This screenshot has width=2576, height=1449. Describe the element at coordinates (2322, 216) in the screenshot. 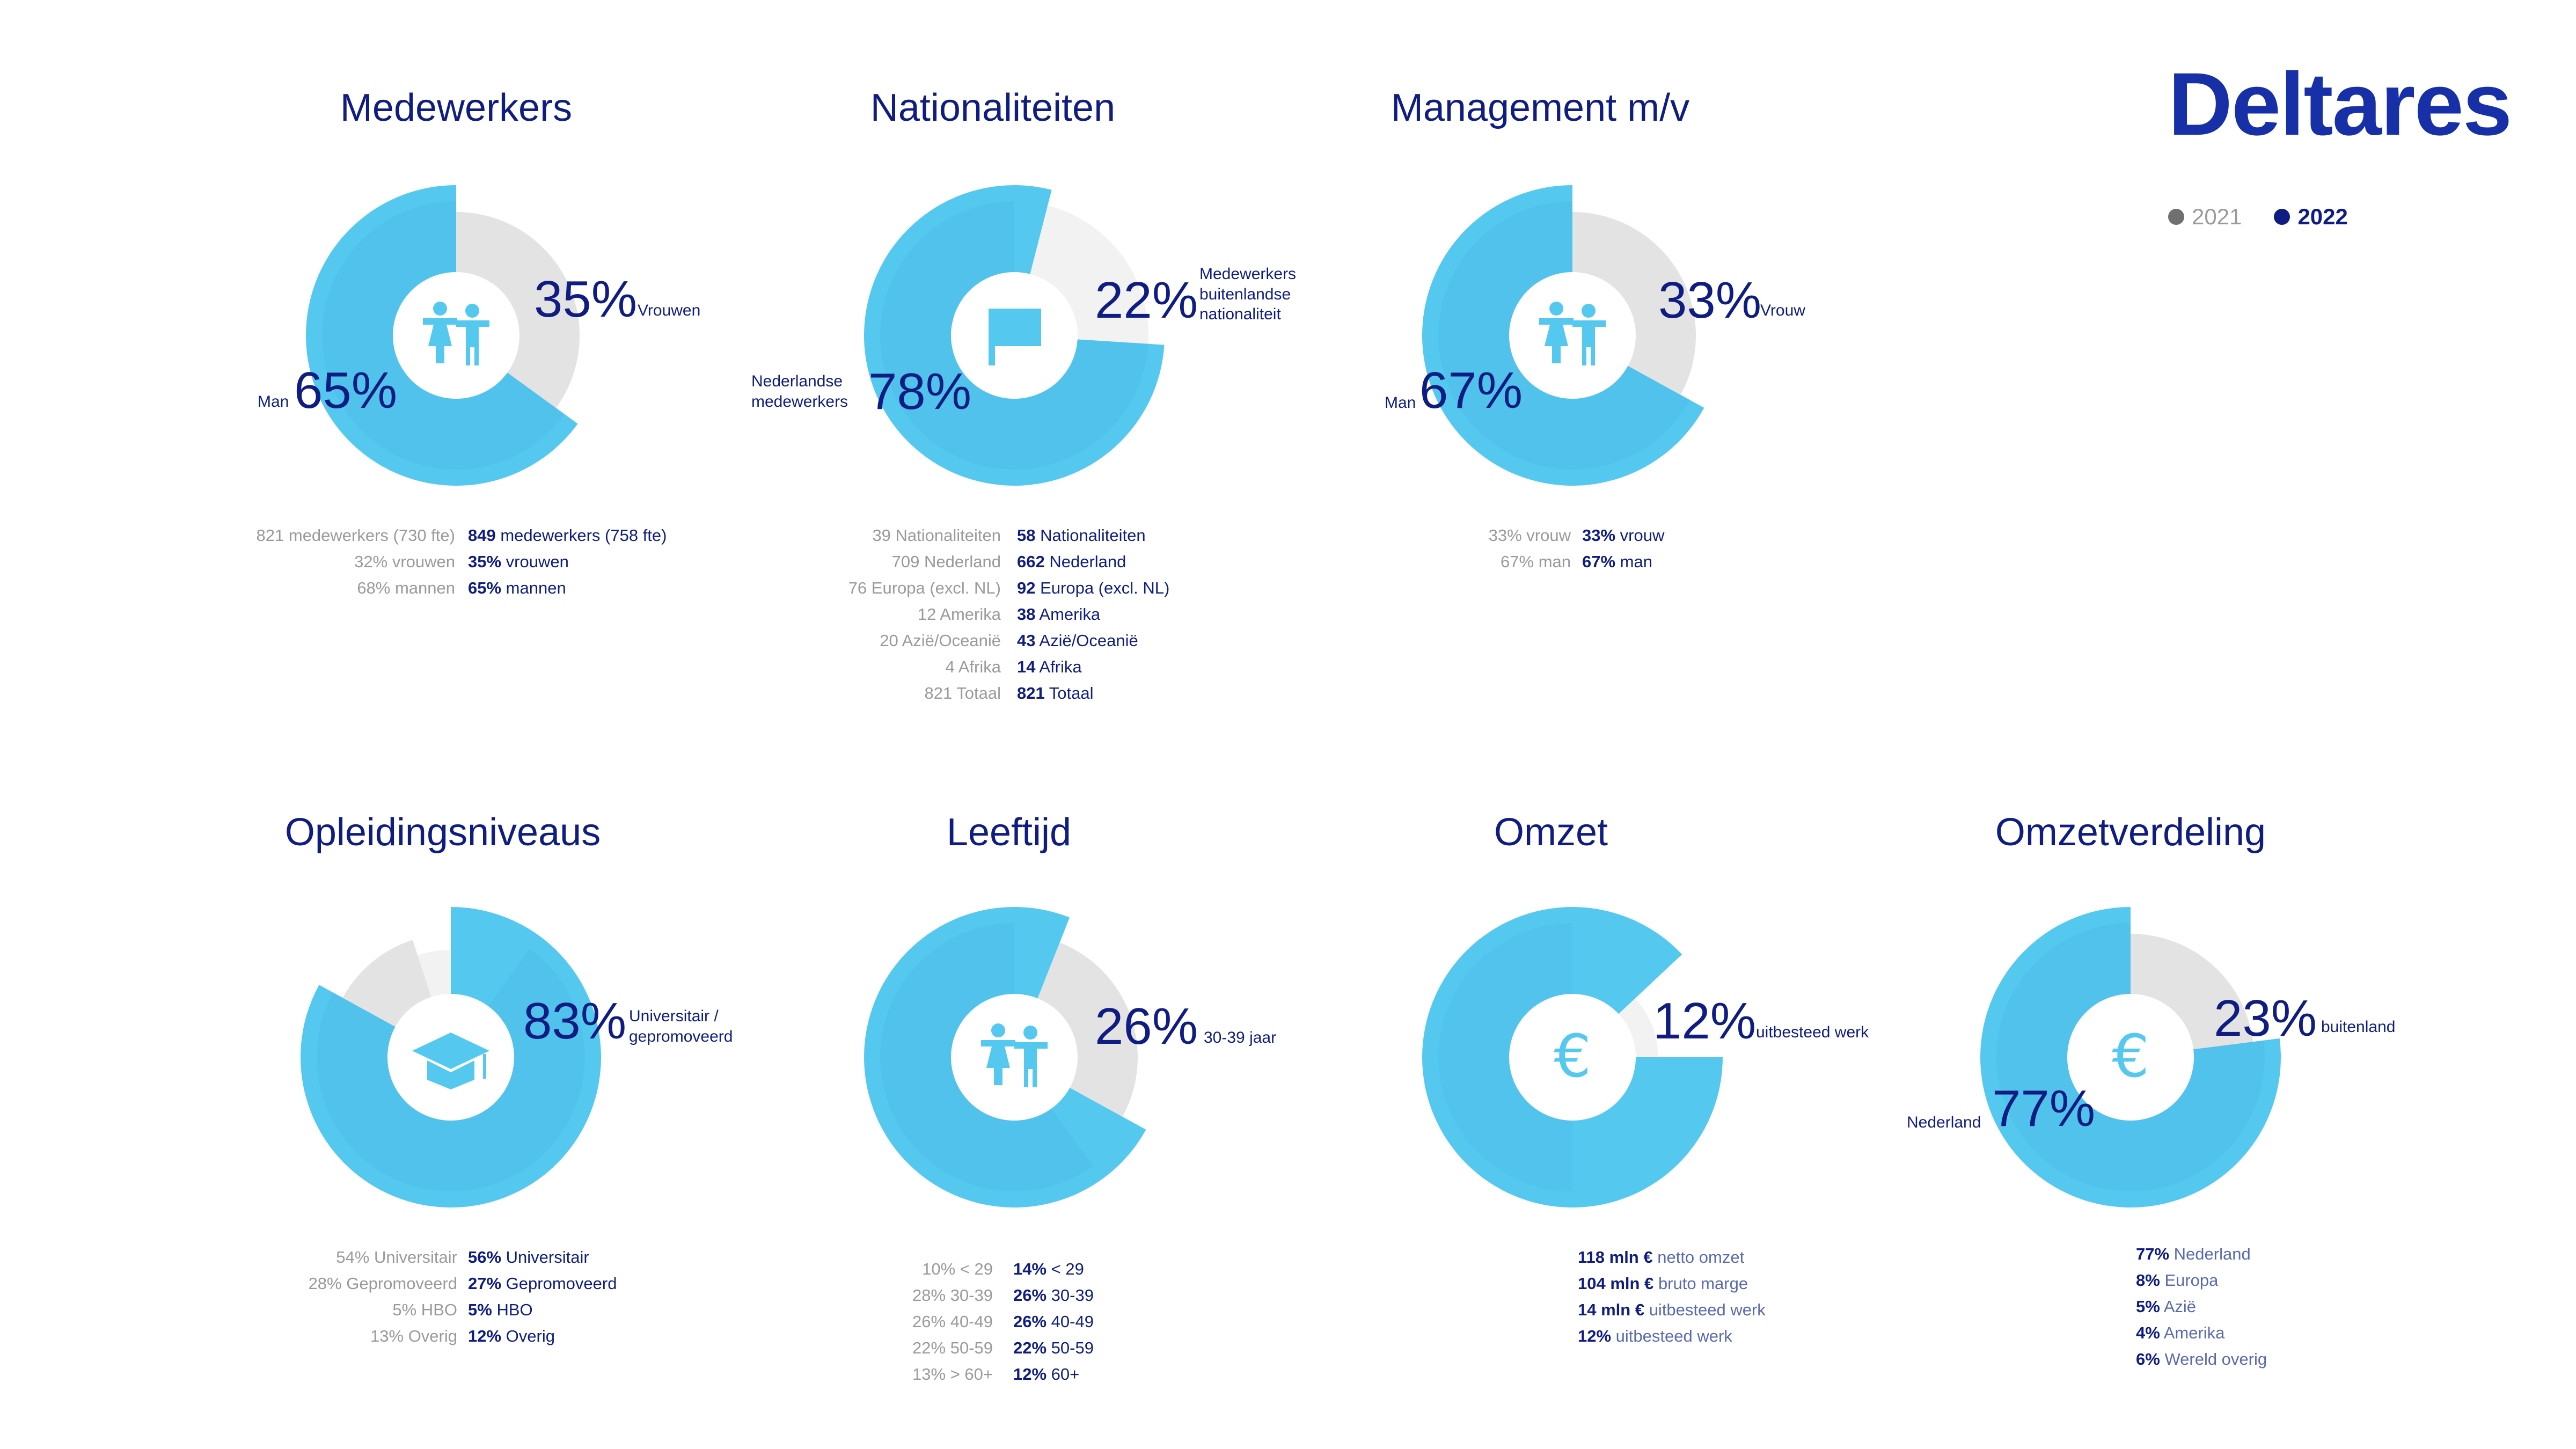

I see `legend-label-2022: 2022` at that location.